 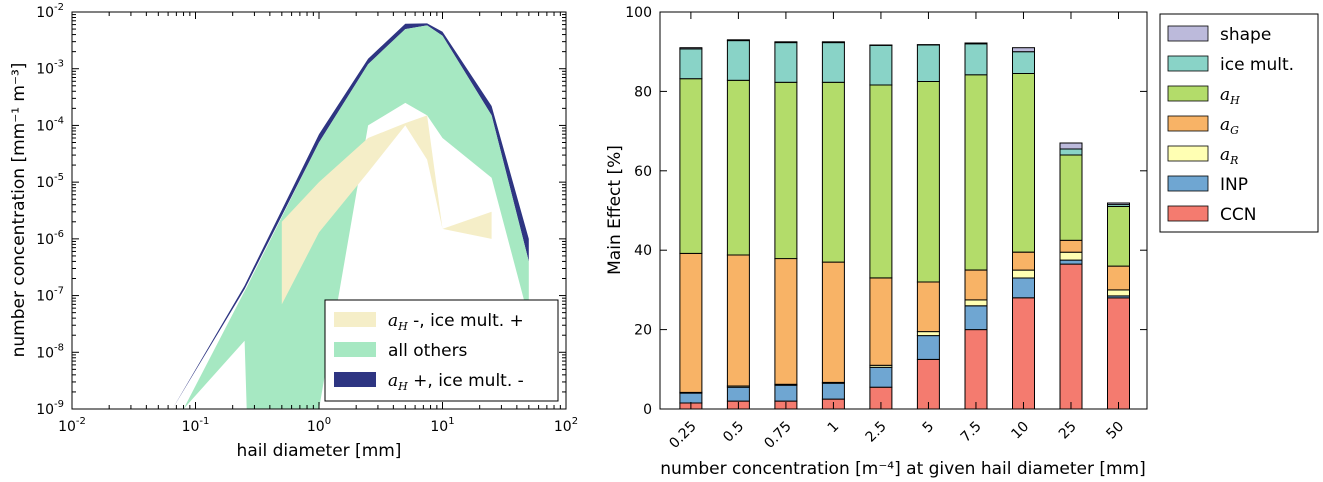 I want to click on left-x-tick-label: 10⁰, so click(x=319, y=425).